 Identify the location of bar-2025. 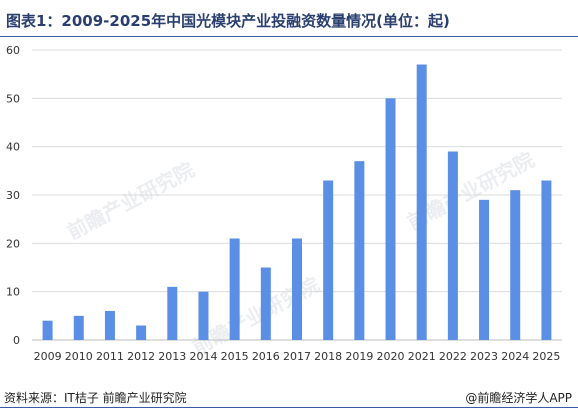
(546, 260).